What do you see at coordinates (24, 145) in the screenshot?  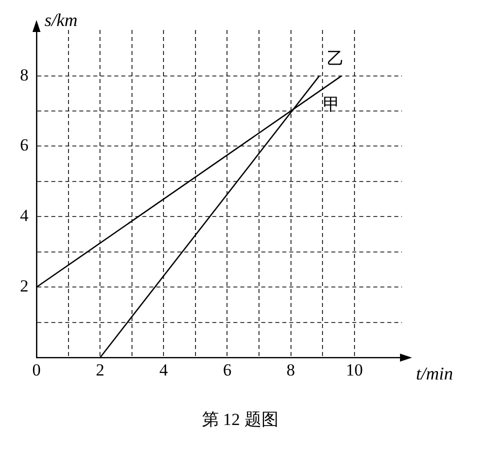 I see `y-tick-label: 6` at bounding box center [24, 145].